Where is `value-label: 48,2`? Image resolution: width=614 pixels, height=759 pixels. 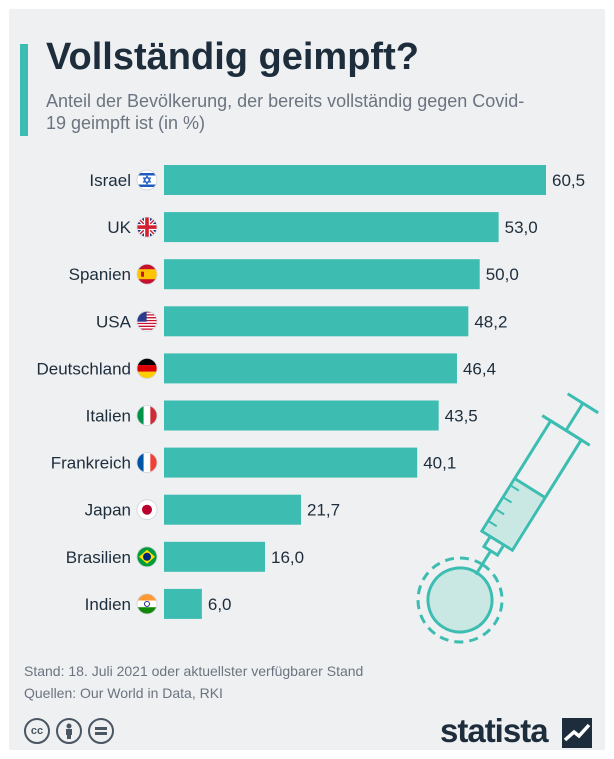 value-label: 48,2 is located at coordinates (490, 321).